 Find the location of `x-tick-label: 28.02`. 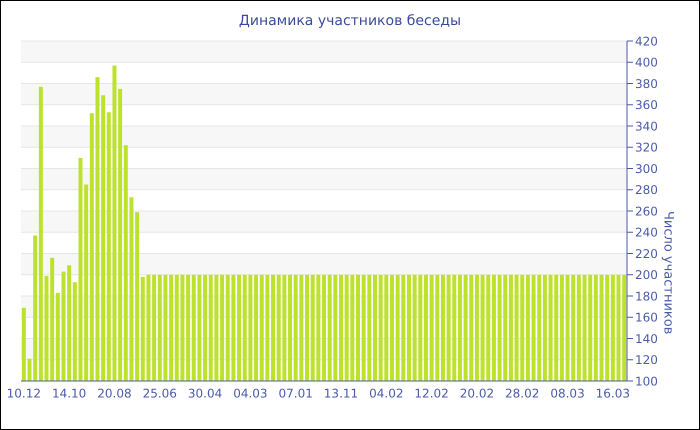

x-tick-label: 28.02 is located at coordinates (522, 393).